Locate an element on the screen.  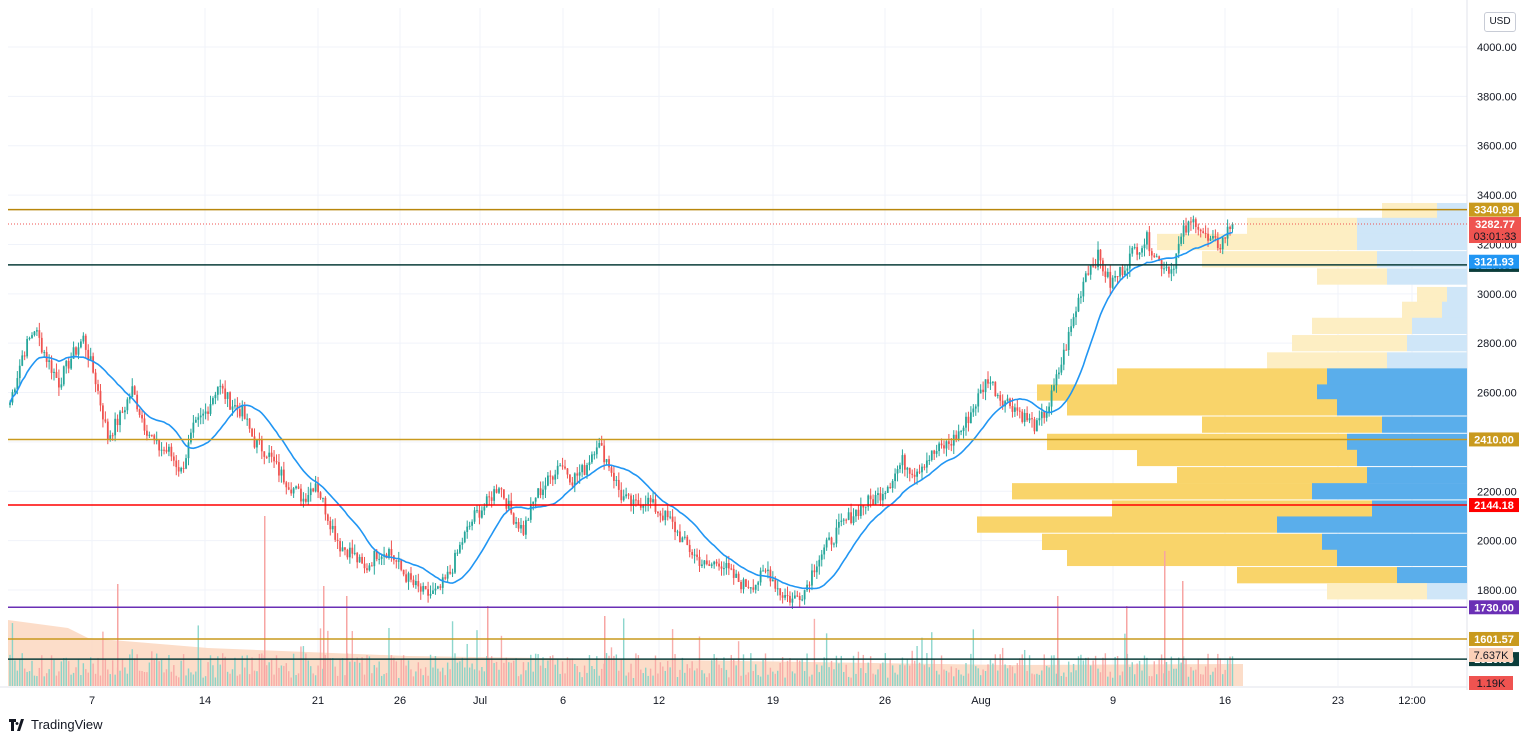
tradingview-brand: TradingView is located at coordinates (56, 724).